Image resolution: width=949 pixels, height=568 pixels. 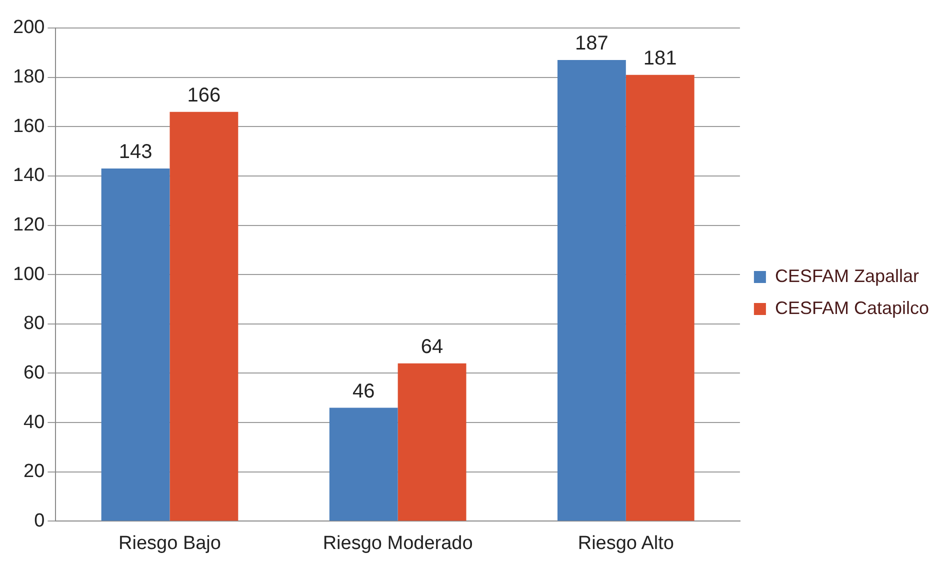 What do you see at coordinates (34, 422) in the screenshot?
I see `y-tick-label: 40` at bounding box center [34, 422].